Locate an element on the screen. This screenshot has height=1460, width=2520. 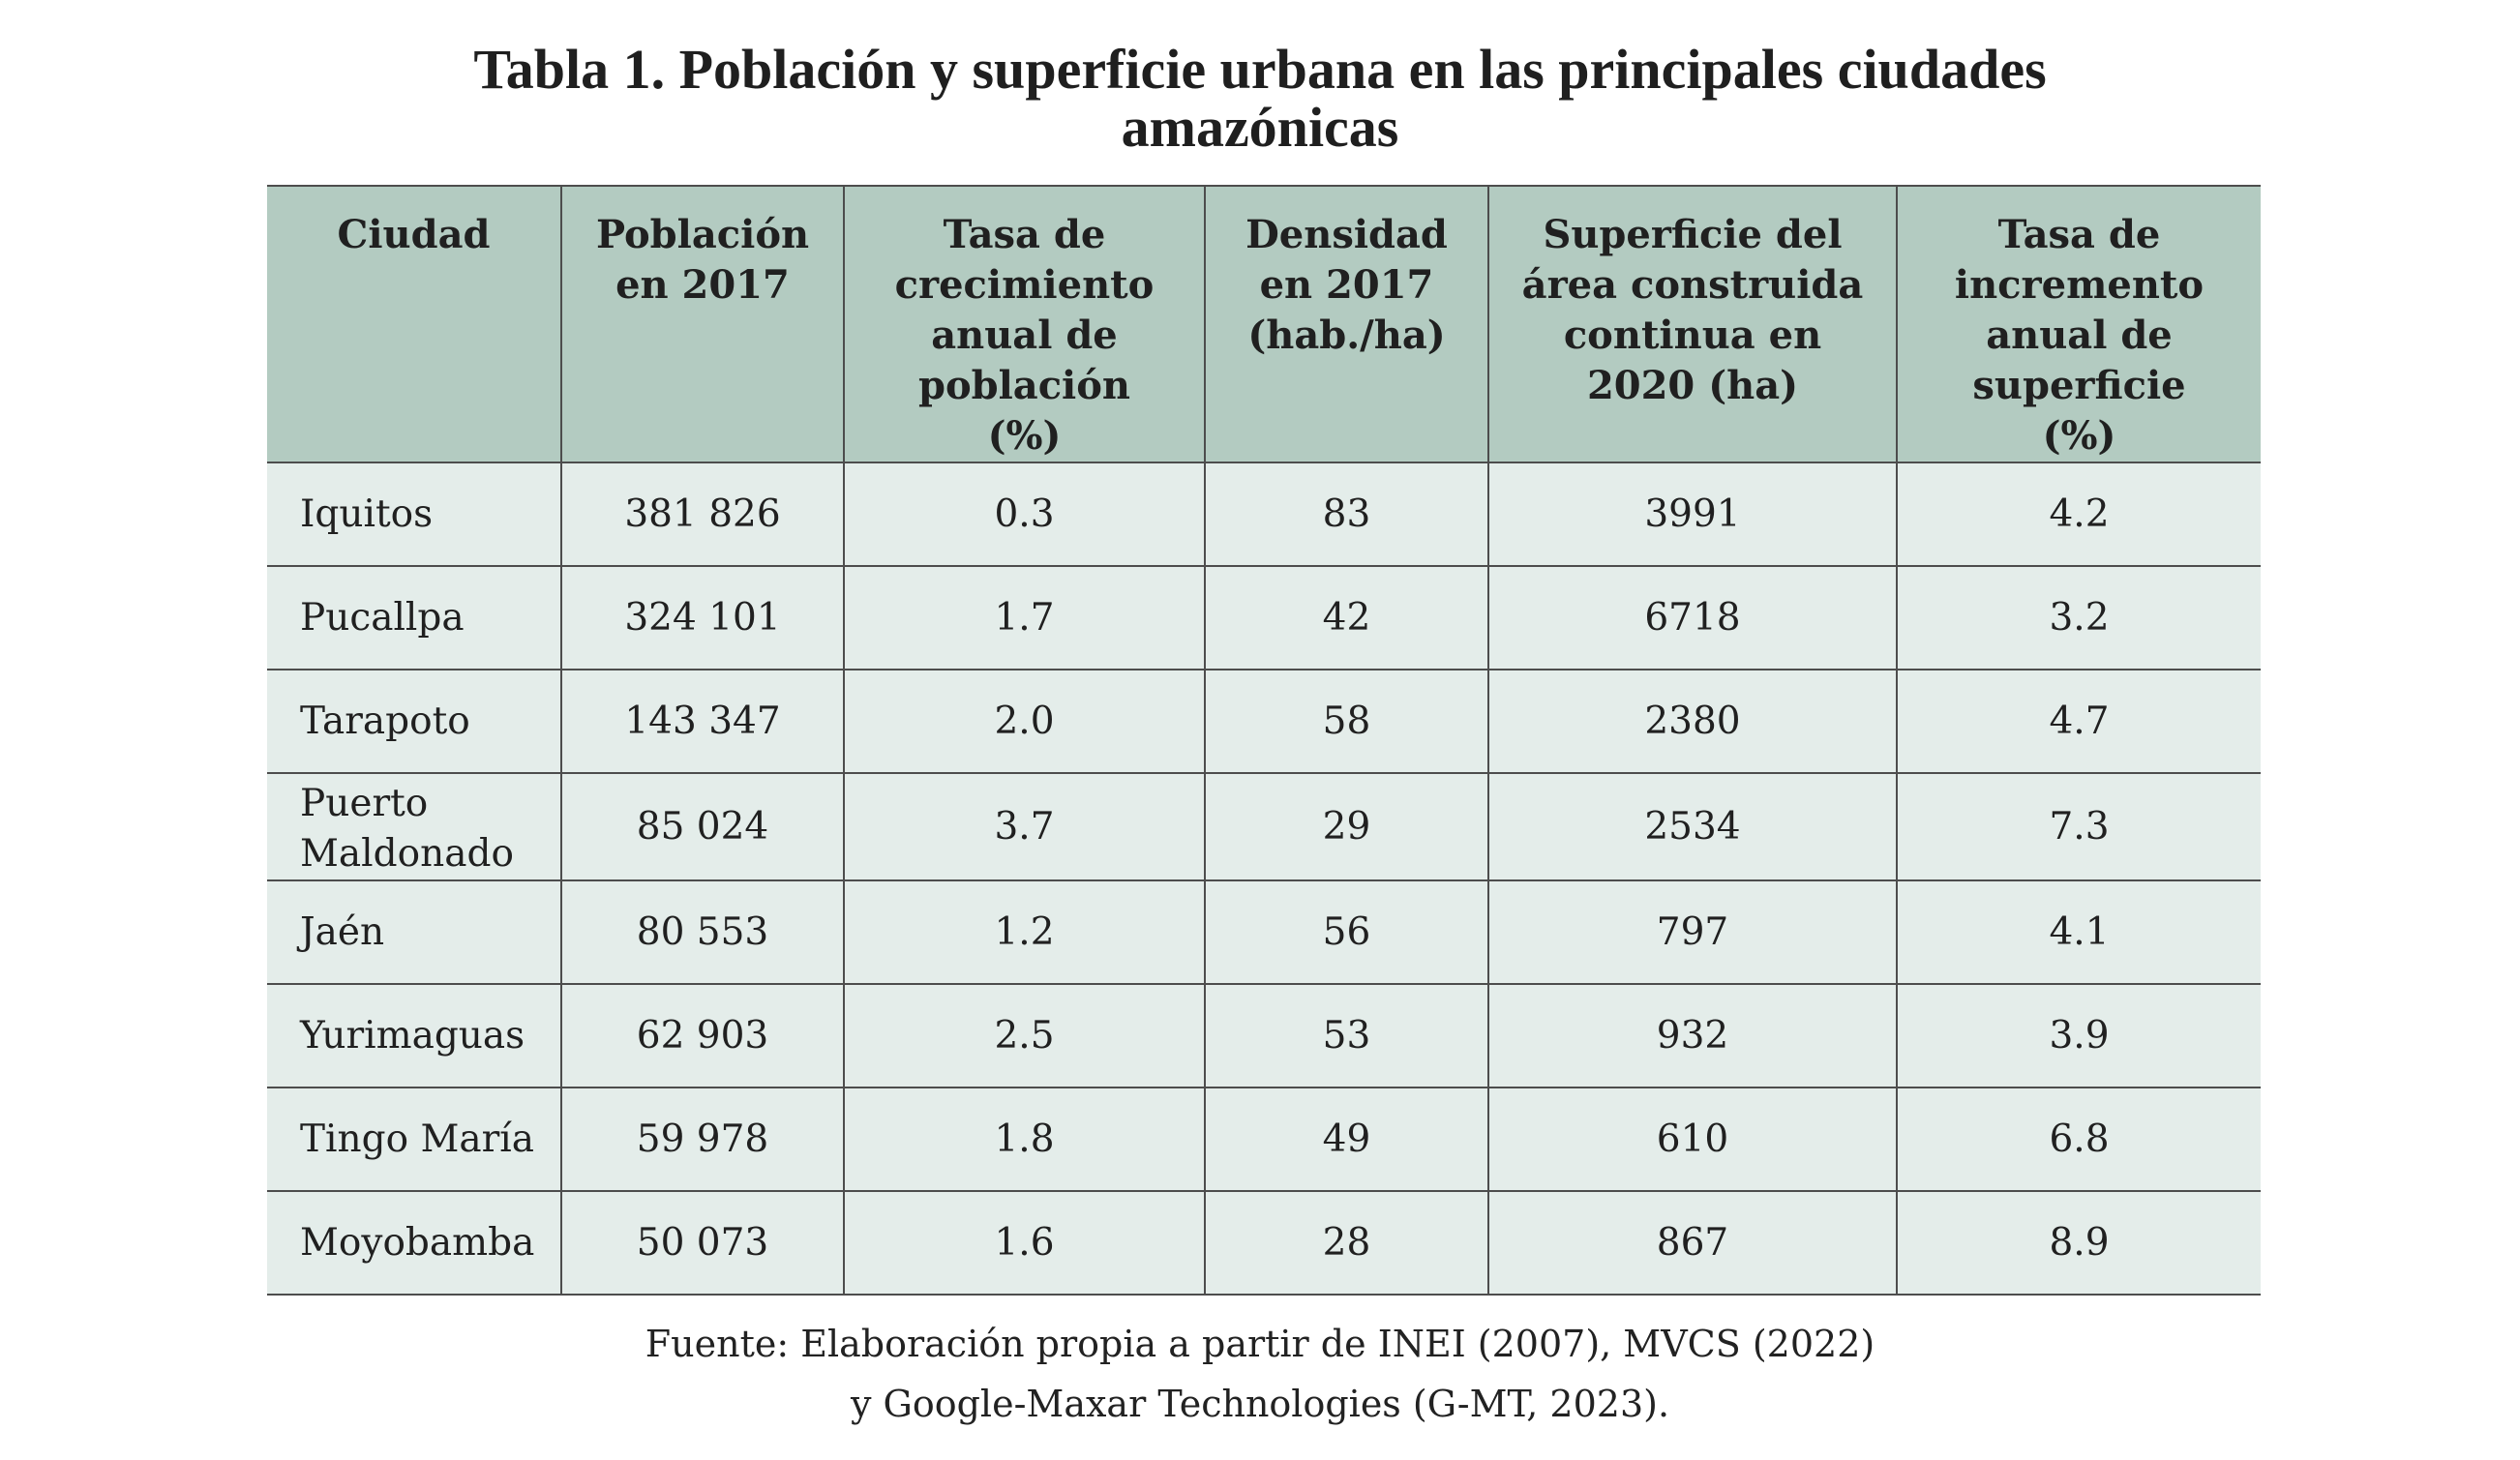
cell-poblacion: 85 024 is located at coordinates (703, 827).